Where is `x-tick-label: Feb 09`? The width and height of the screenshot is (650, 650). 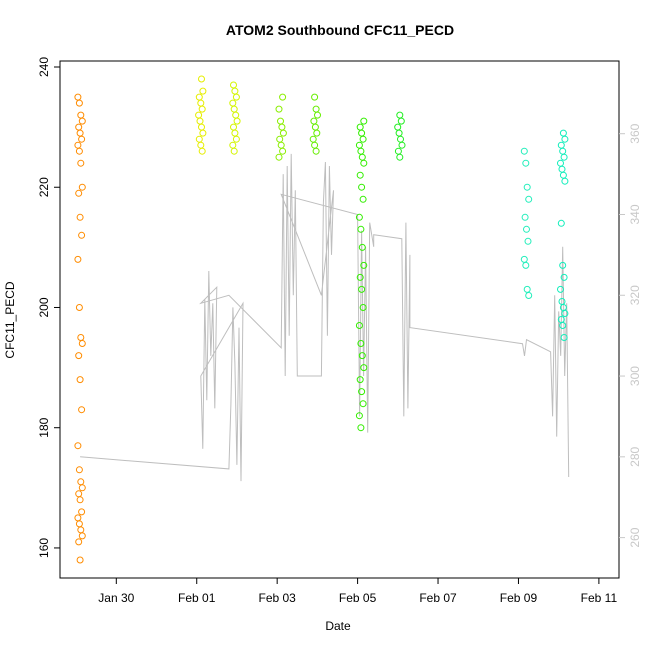 x-tick-label: Feb 09 is located at coordinates (519, 598).